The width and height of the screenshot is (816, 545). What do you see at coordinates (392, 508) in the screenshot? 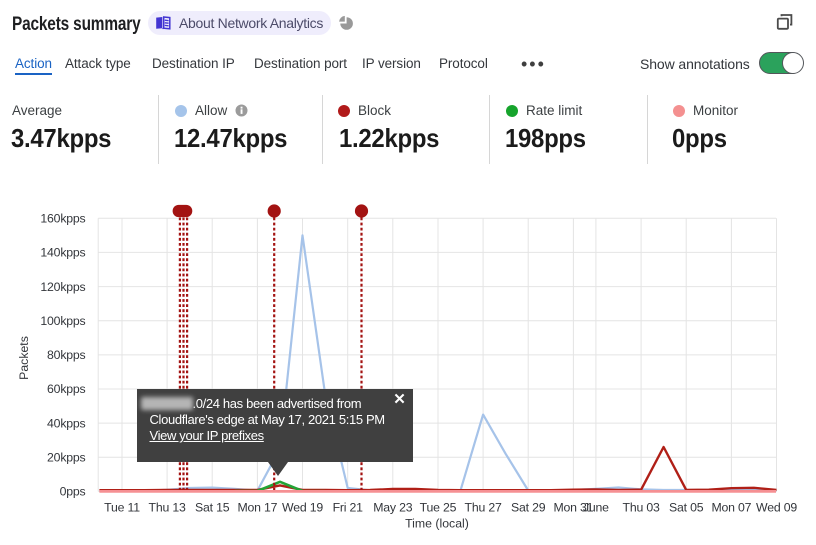
I see `svg-text: May 23` at bounding box center [392, 508].